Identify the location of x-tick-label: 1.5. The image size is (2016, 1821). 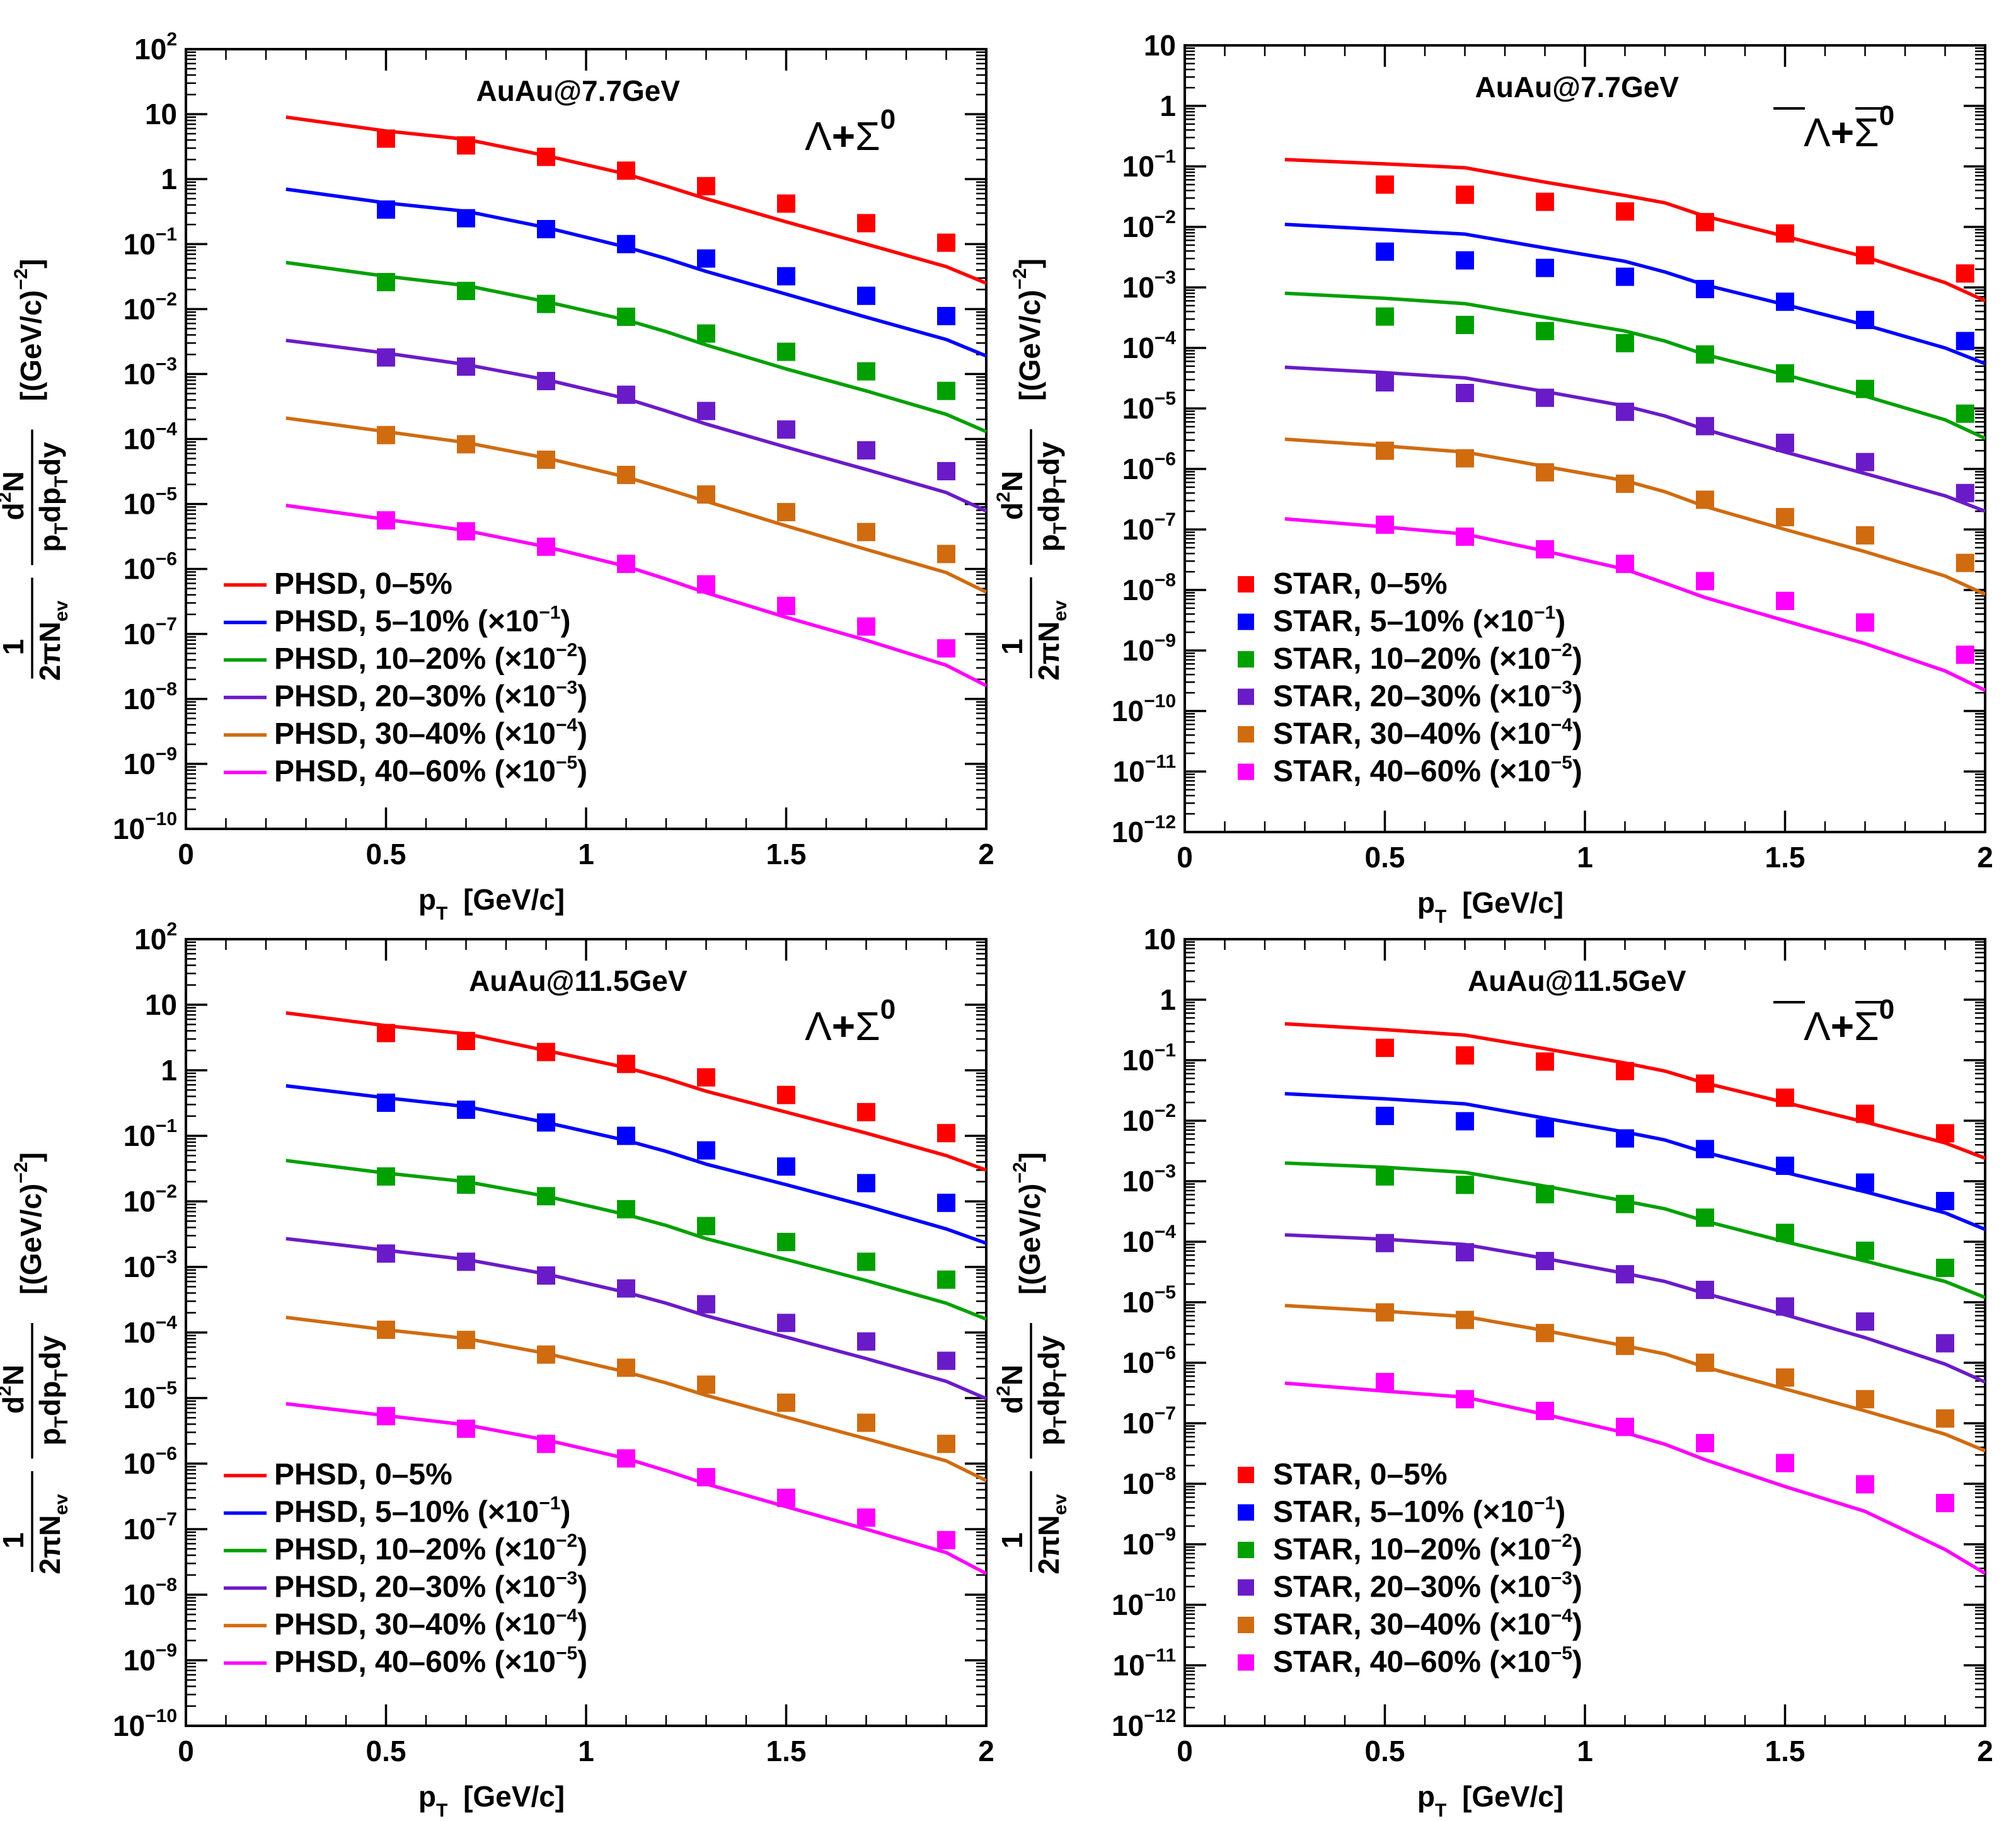
(787, 854).